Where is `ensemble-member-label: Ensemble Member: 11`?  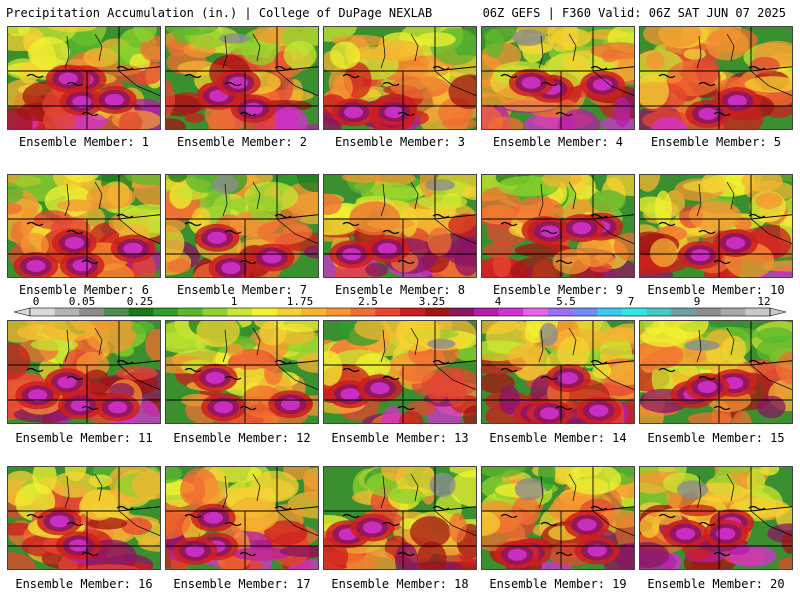 ensemble-member-label: Ensemble Member: 11 is located at coordinates (84, 438).